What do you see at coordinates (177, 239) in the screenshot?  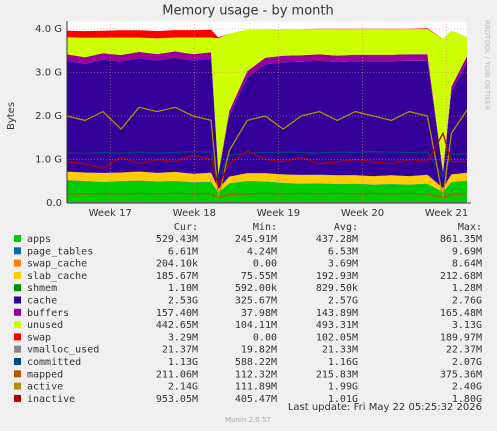 I see `legend-stat: 529.43M` at bounding box center [177, 239].